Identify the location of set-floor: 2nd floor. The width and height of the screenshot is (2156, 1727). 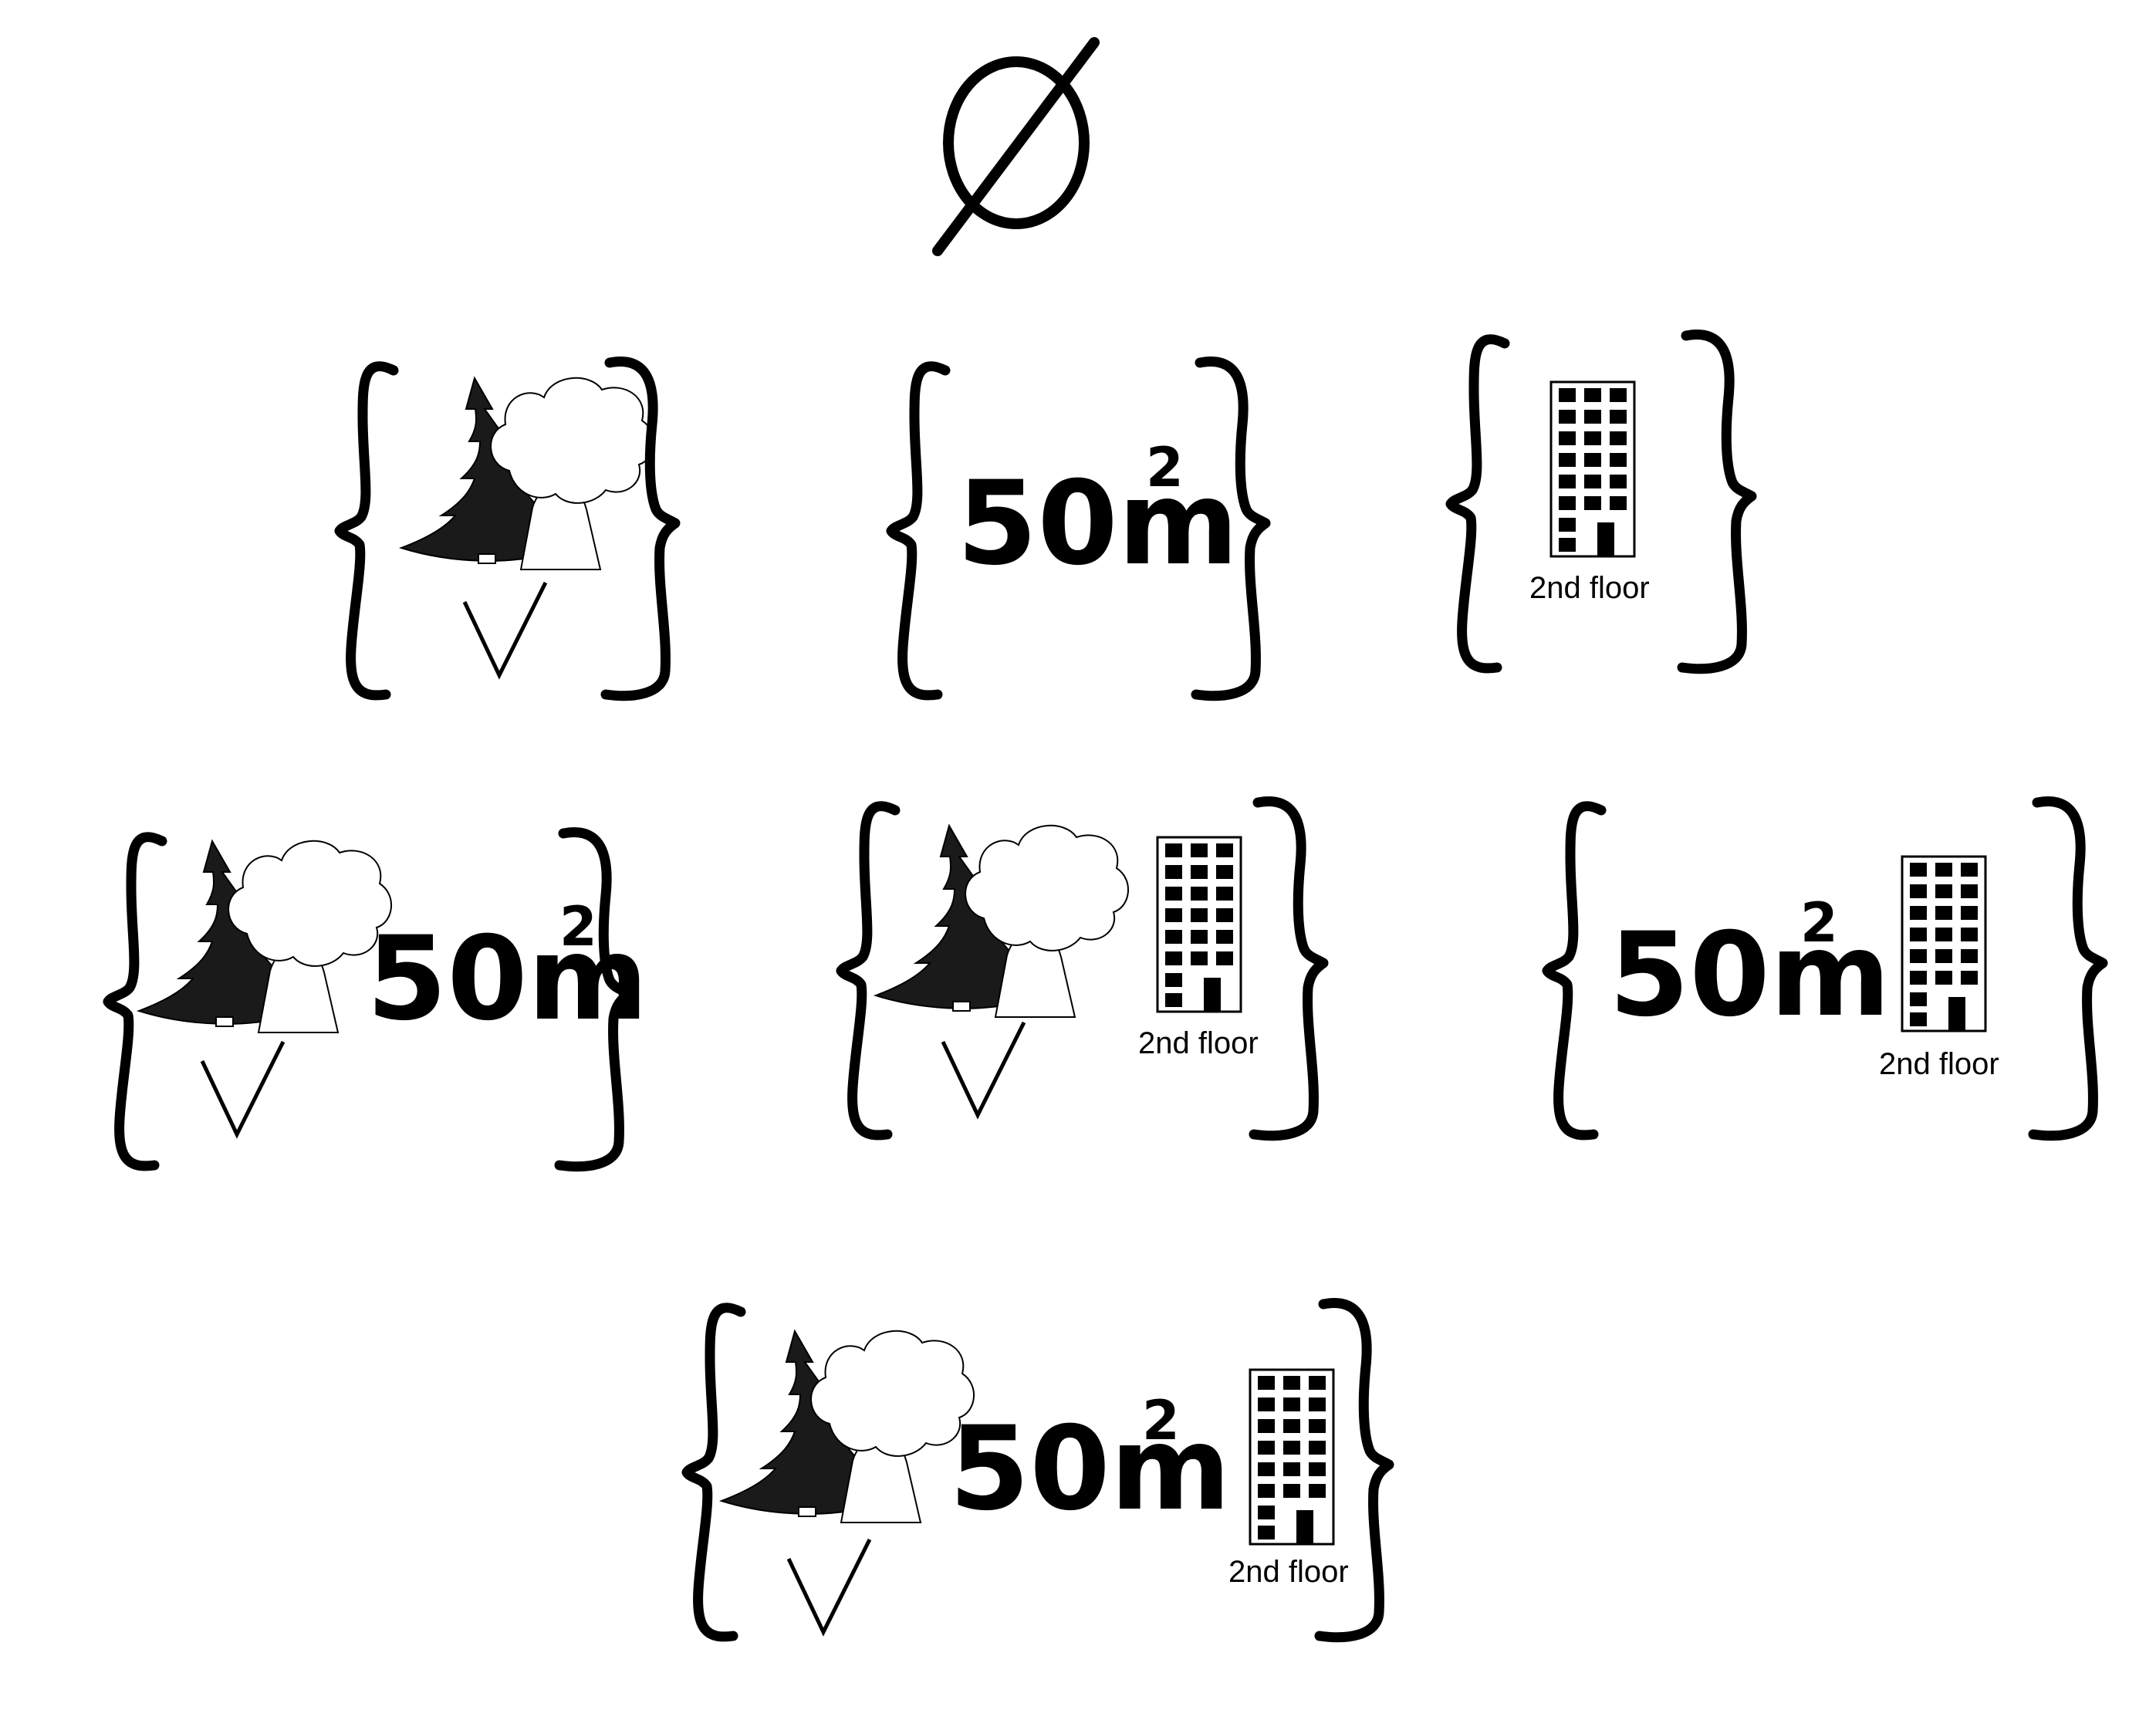
(1601, 501).